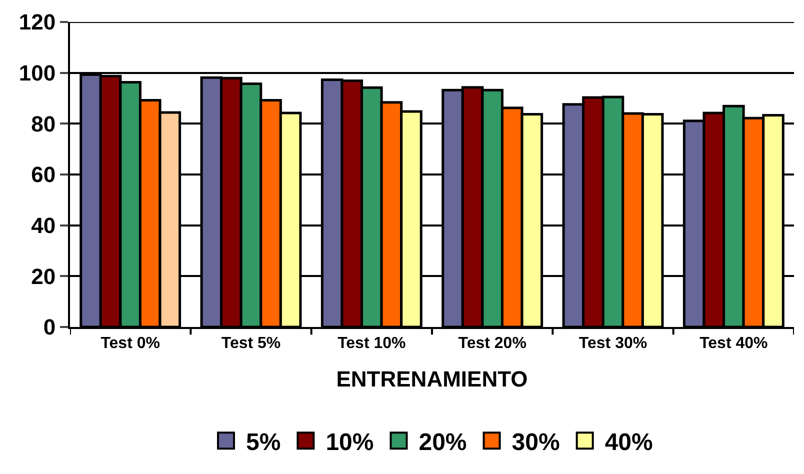 The image size is (804, 474). I want to click on y-tick-label: 40, so click(43, 225).